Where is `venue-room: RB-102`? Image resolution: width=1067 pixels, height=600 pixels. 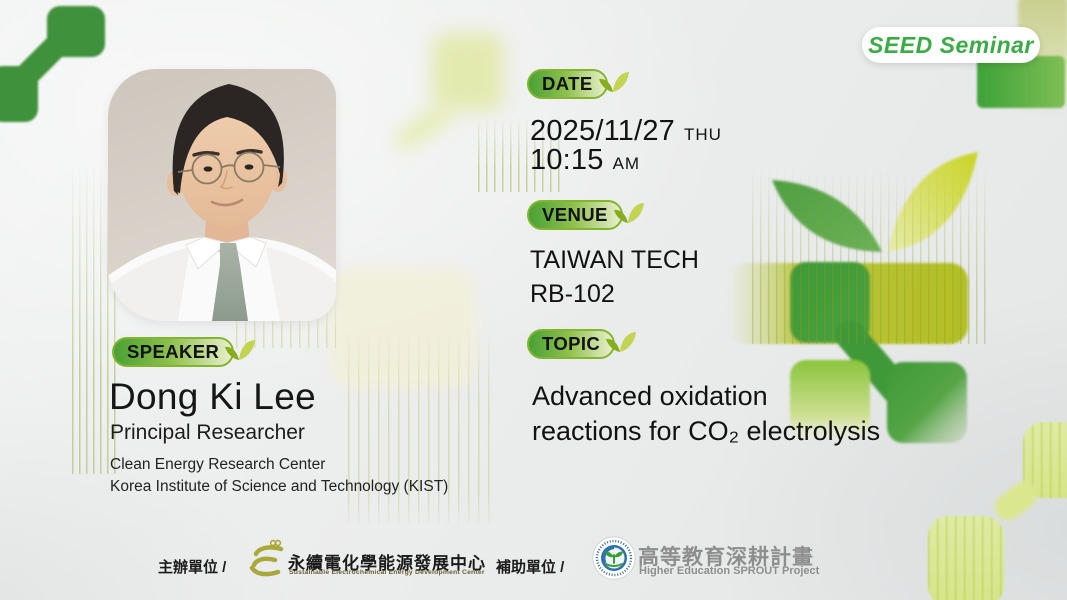 venue-room: RB-102 is located at coordinates (572, 294).